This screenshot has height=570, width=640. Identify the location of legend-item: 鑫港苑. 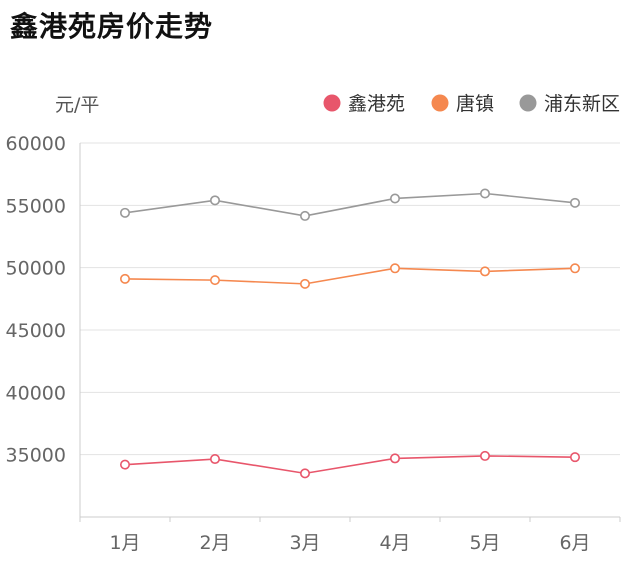
(364, 104).